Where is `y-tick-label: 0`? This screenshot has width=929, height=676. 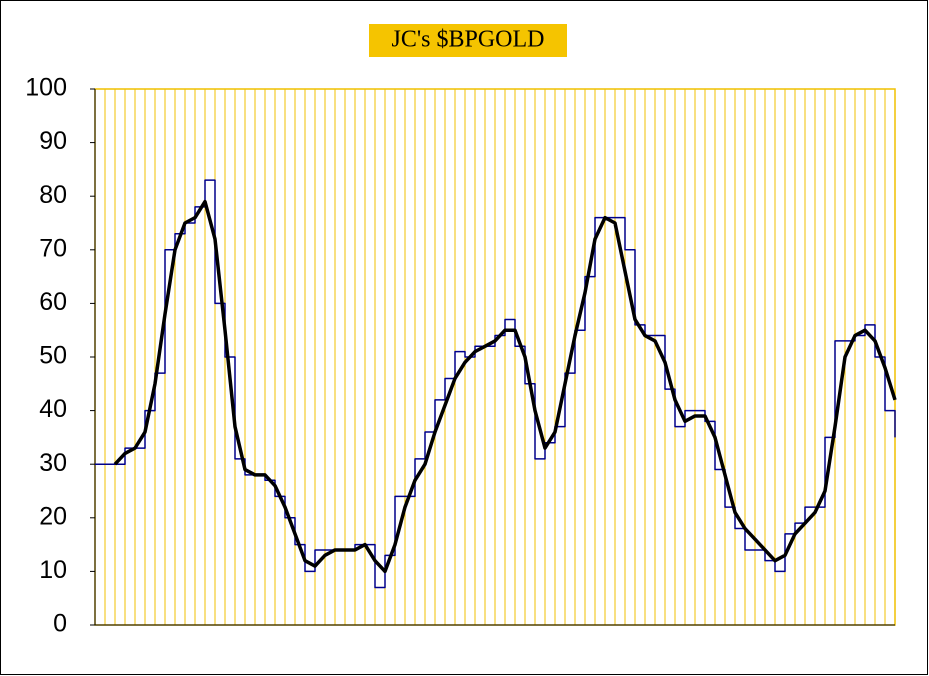 y-tick-label: 0 is located at coordinates (60, 624).